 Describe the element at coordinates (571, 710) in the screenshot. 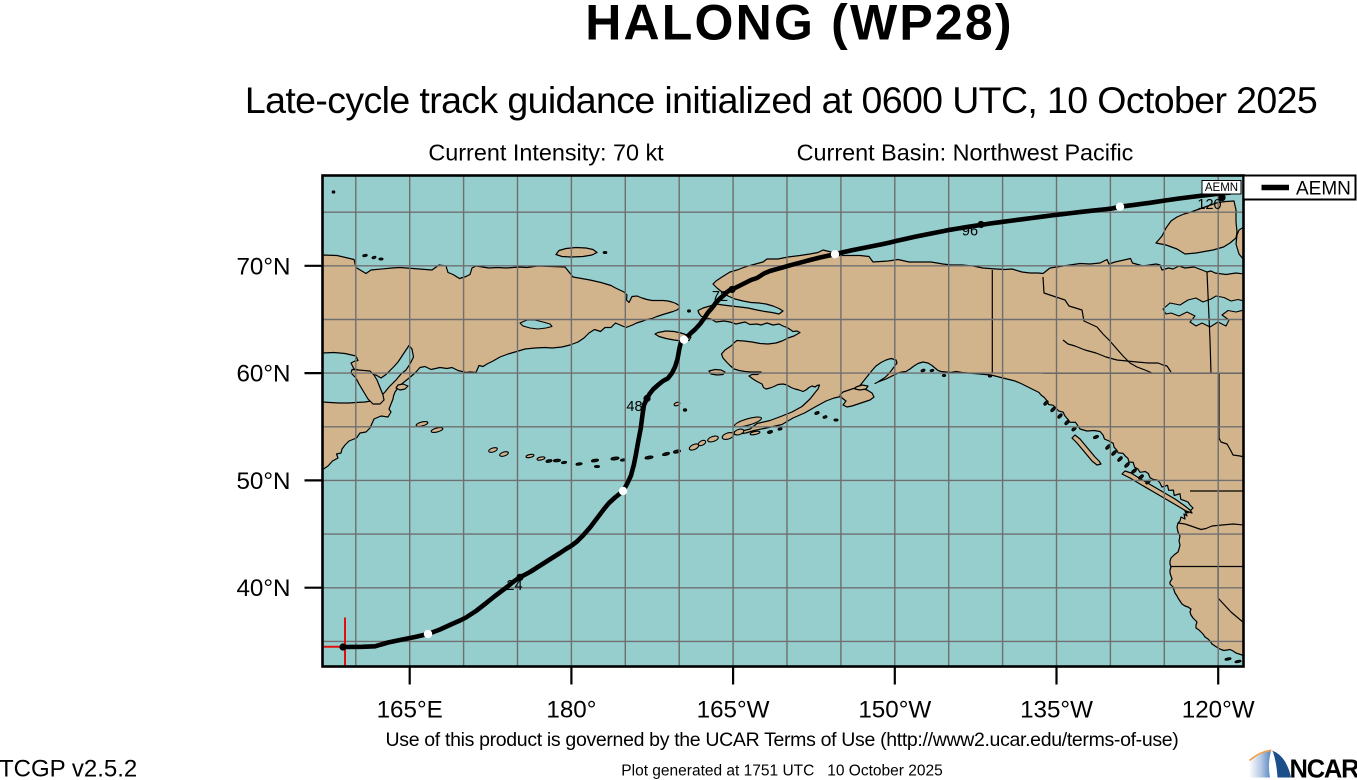

I see `svg-text: 180°` at that location.